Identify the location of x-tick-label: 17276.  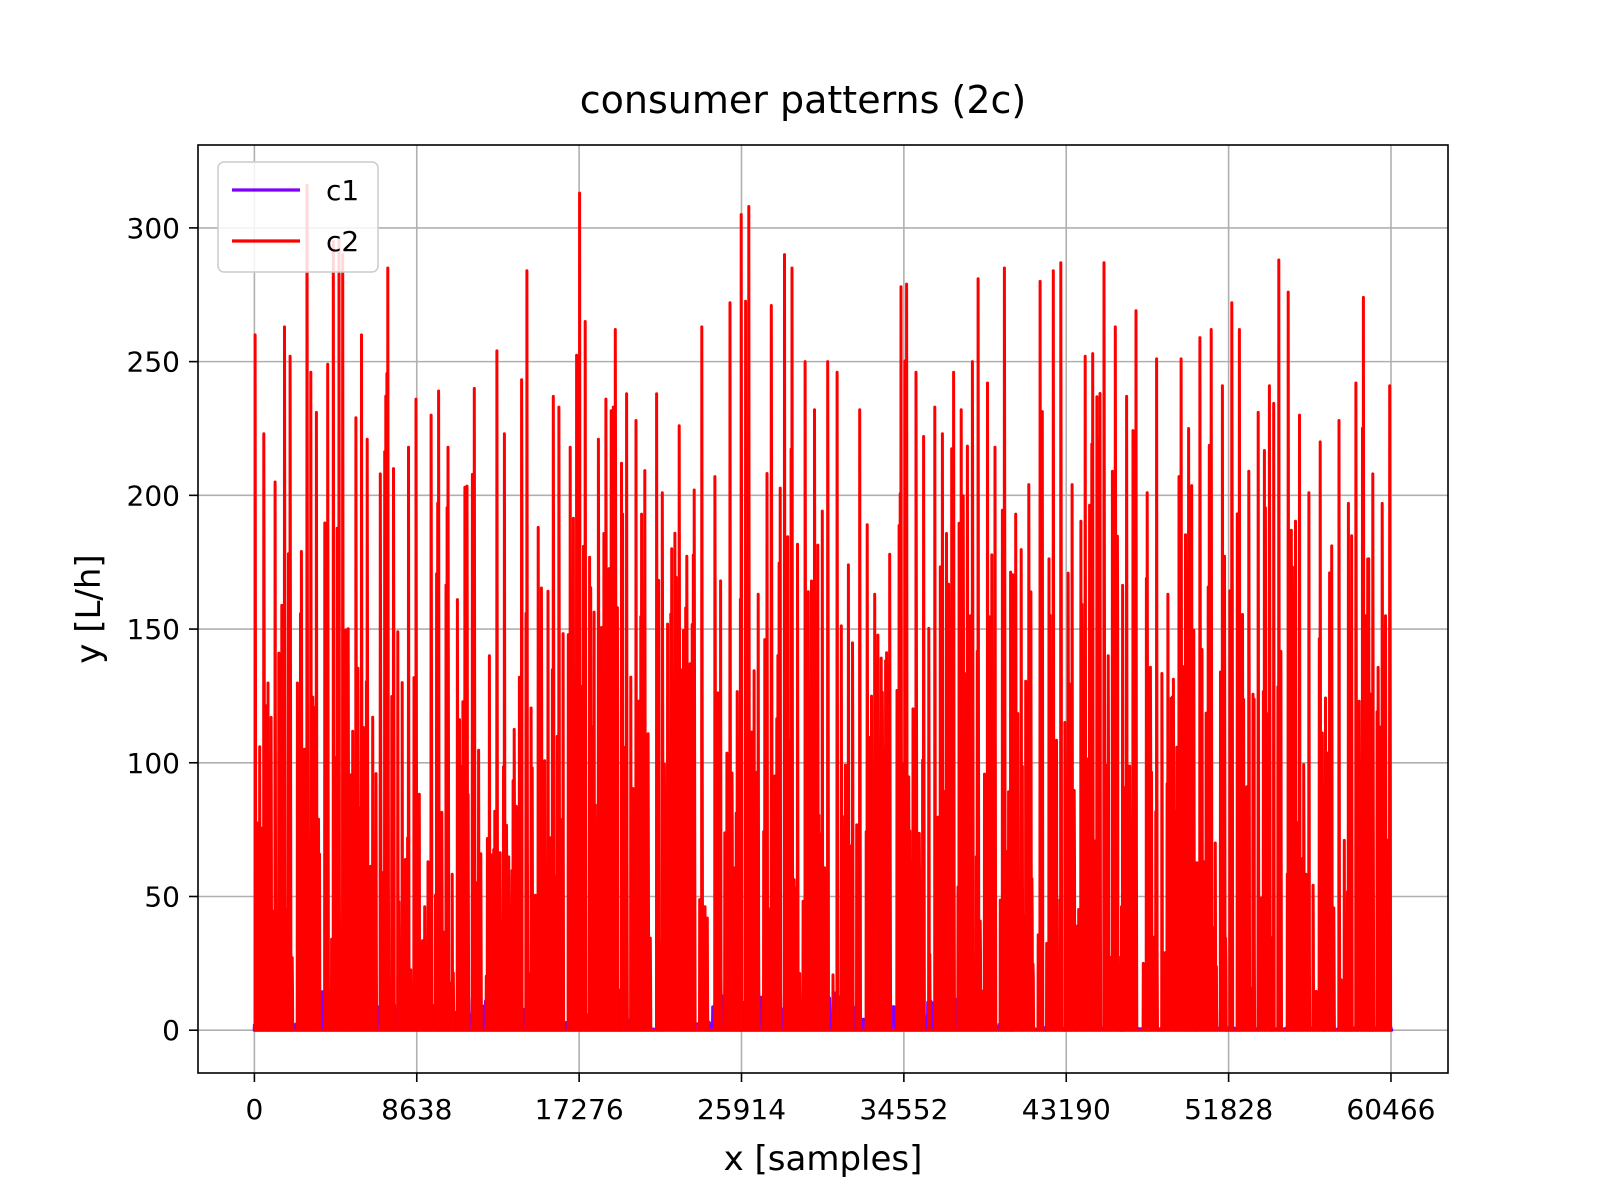
(579, 1109).